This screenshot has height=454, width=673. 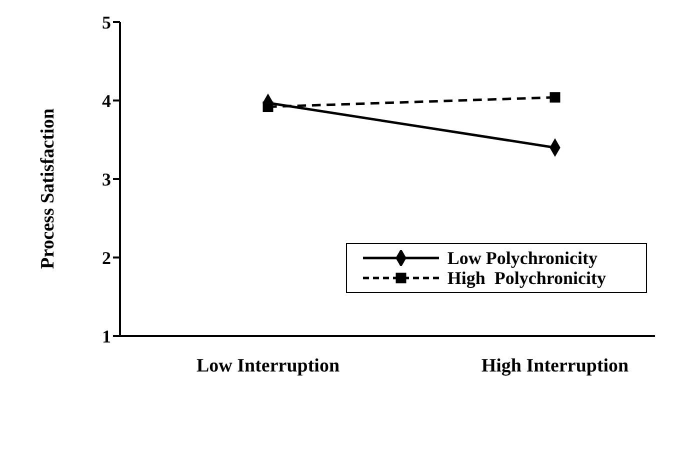 I want to click on legend-label: Low Polychronicity, so click(x=522, y=258).